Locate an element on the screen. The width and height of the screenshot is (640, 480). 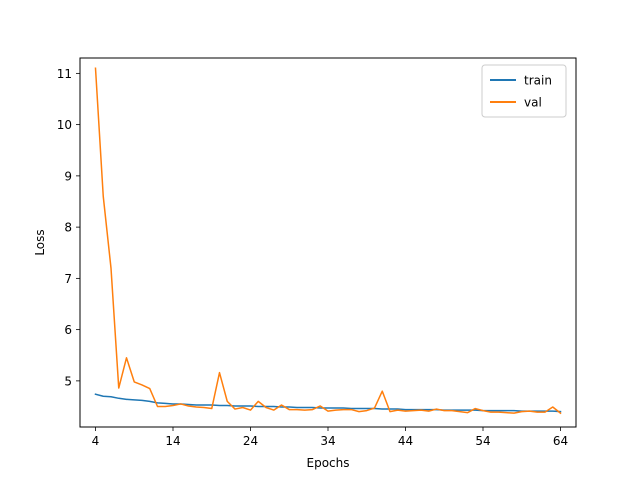
series-line-train is located at coordinates (328, 403).